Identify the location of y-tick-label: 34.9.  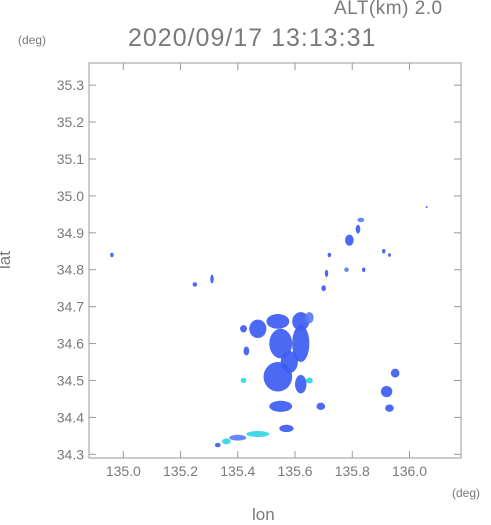
(70, 233).